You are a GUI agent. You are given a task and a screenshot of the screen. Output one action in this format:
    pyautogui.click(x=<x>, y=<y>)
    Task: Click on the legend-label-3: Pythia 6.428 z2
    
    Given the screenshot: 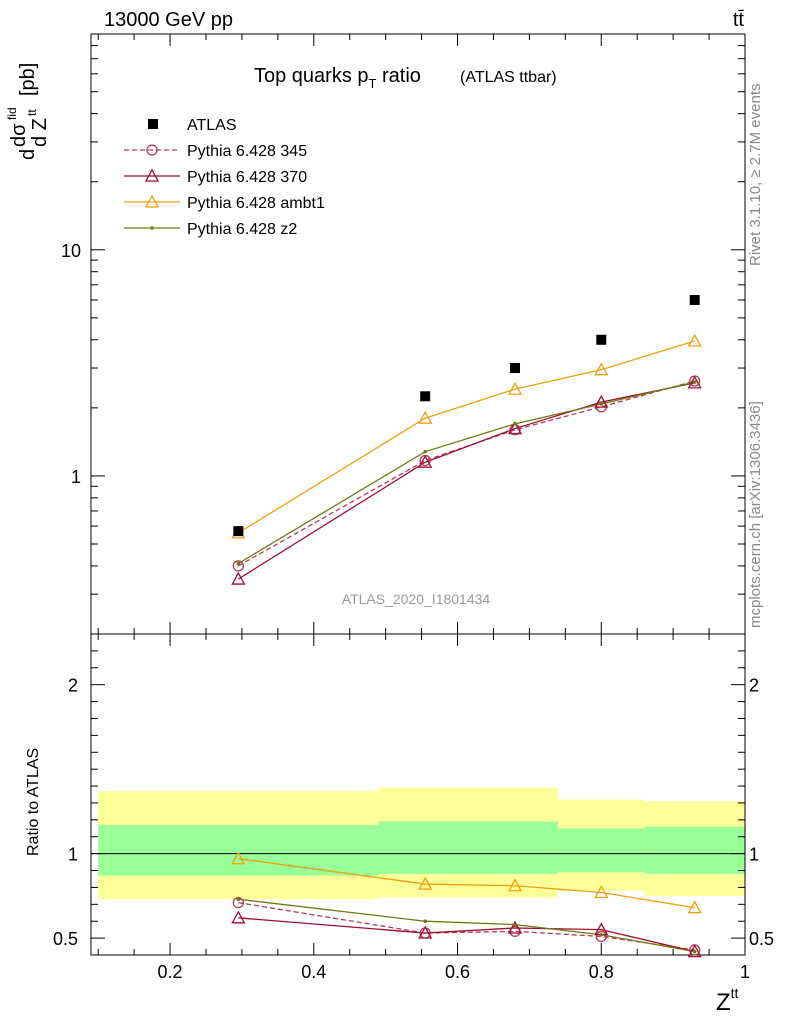 What is the action you would take?
    pyautogui.click(x=242, y=229)
    